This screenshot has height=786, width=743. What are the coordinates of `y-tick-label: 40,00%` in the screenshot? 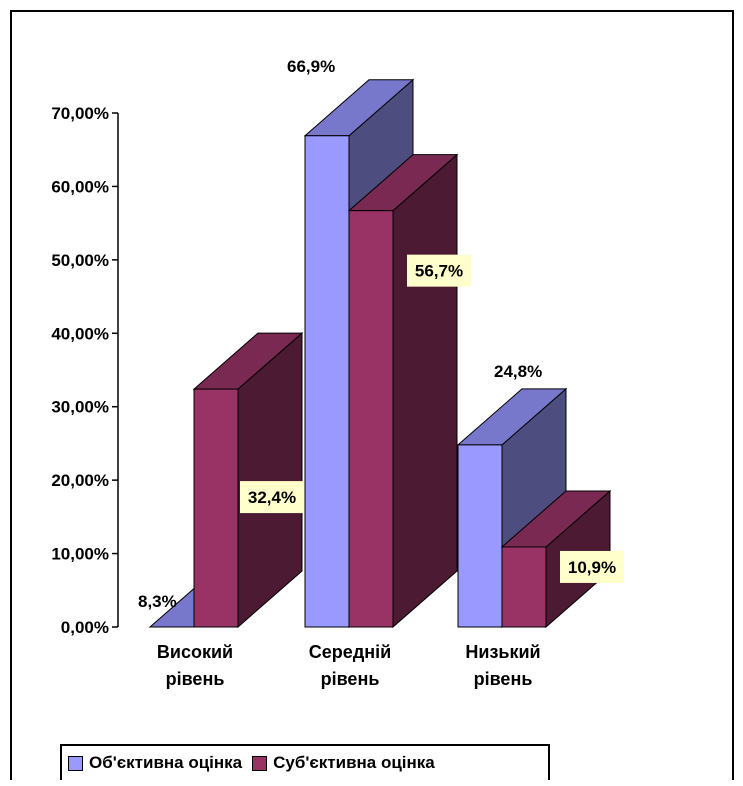 It's located at (80, 333).